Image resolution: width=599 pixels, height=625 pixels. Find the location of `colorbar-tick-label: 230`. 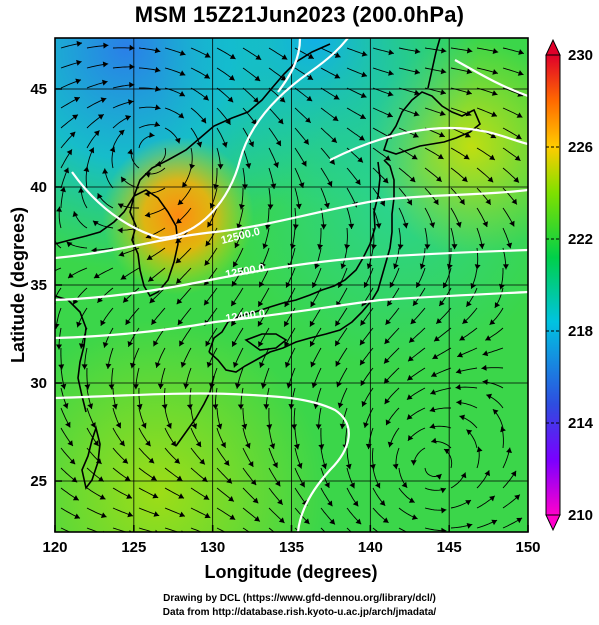

colorbar-tick-label: 230 is located at coordinates (580, 55).